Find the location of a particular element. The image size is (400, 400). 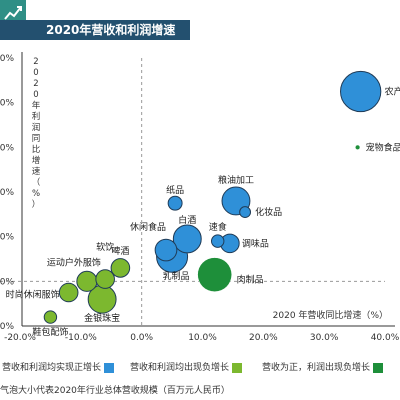

bubble-label: 农产品 is located at coordinates (392, 92).